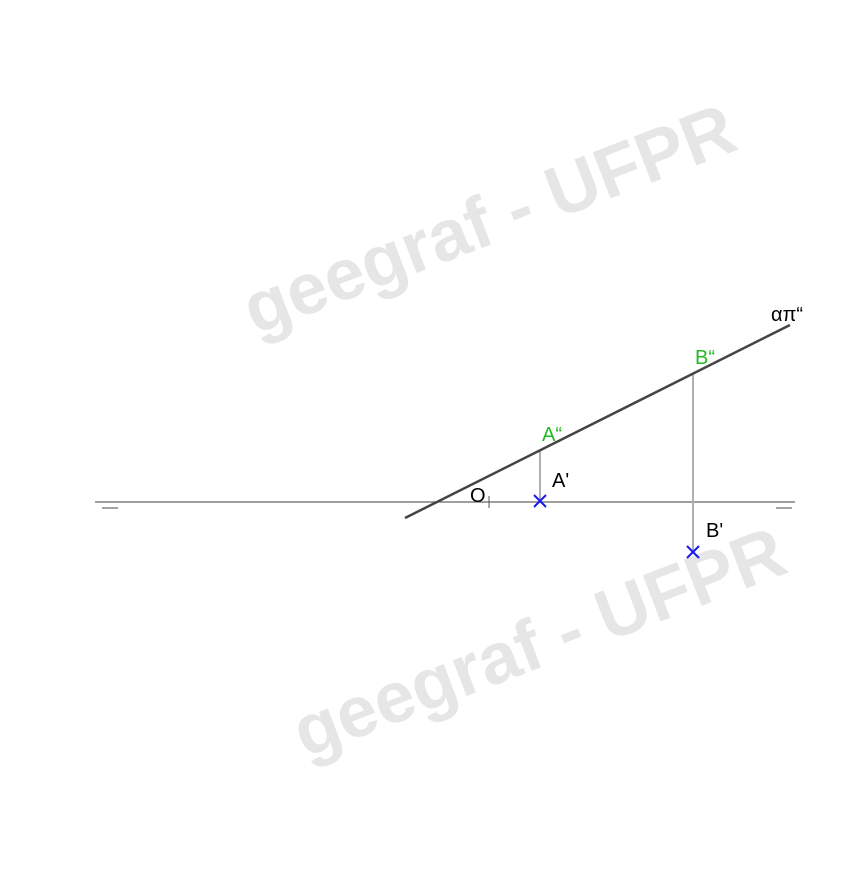 This screenshot has width=866, height=890. Describe the element at coordinates (693, 552) in the screenshot. I see `point-b-top-marker` at that location.